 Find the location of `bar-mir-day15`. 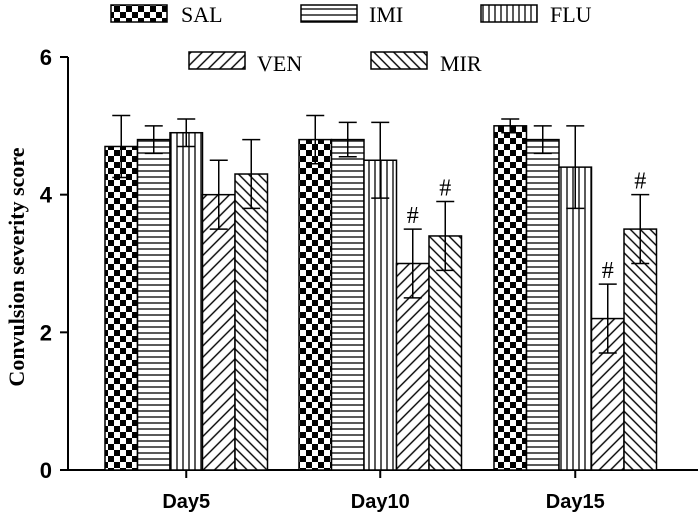

bar-mir-day15 is located at coordinates (640, 349).